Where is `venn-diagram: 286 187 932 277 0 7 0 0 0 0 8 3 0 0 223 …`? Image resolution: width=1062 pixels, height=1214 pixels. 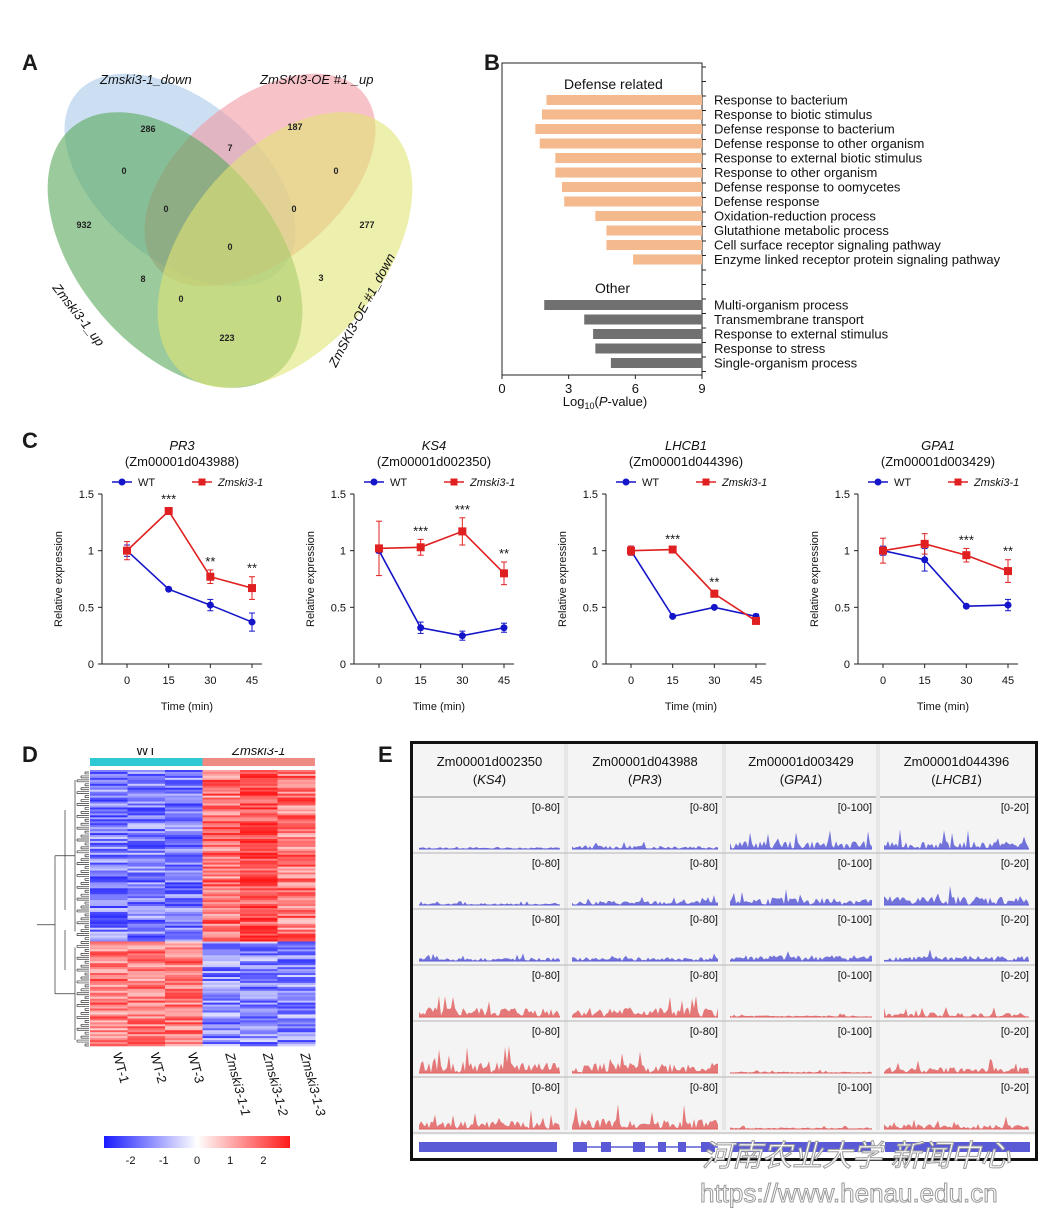 venn-diagram: 286 187 932 277 0 7 0 0 0 0 8 3 0 0 223 … is located at coordinates (230, 230).